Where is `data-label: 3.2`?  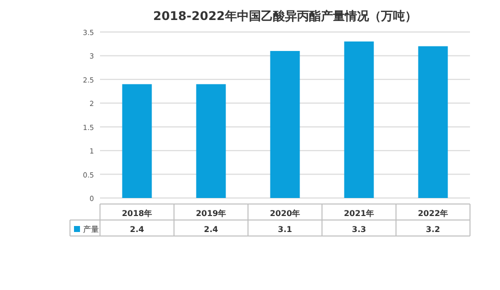 data-label: 3.2 is located at coordinates (433, 229).